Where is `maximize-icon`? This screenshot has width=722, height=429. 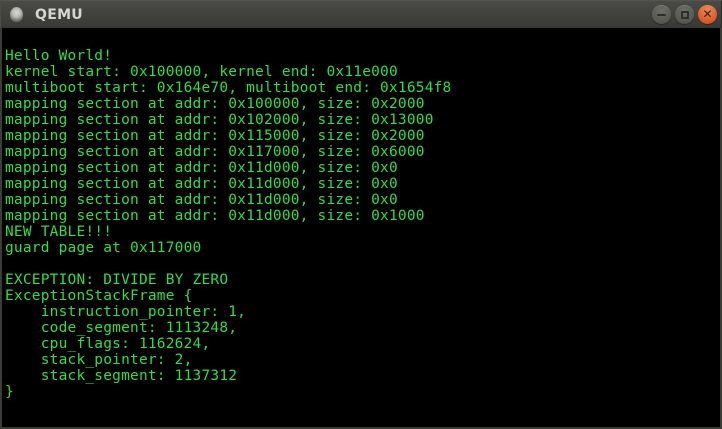
maximize-icon is located at coordinates (684, 14).